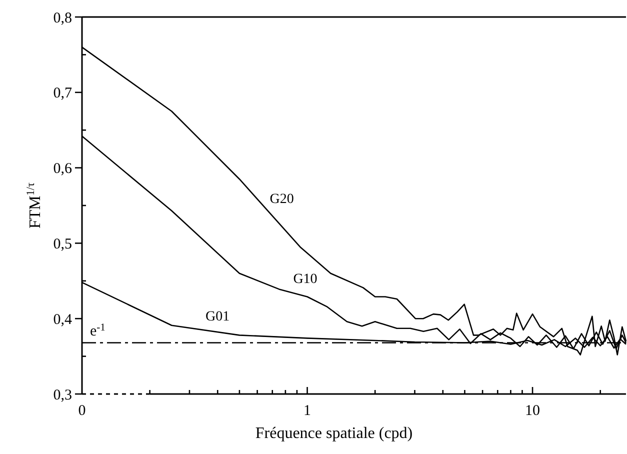  I want to click on y-tick-label: 0,3, so click(62, 395).